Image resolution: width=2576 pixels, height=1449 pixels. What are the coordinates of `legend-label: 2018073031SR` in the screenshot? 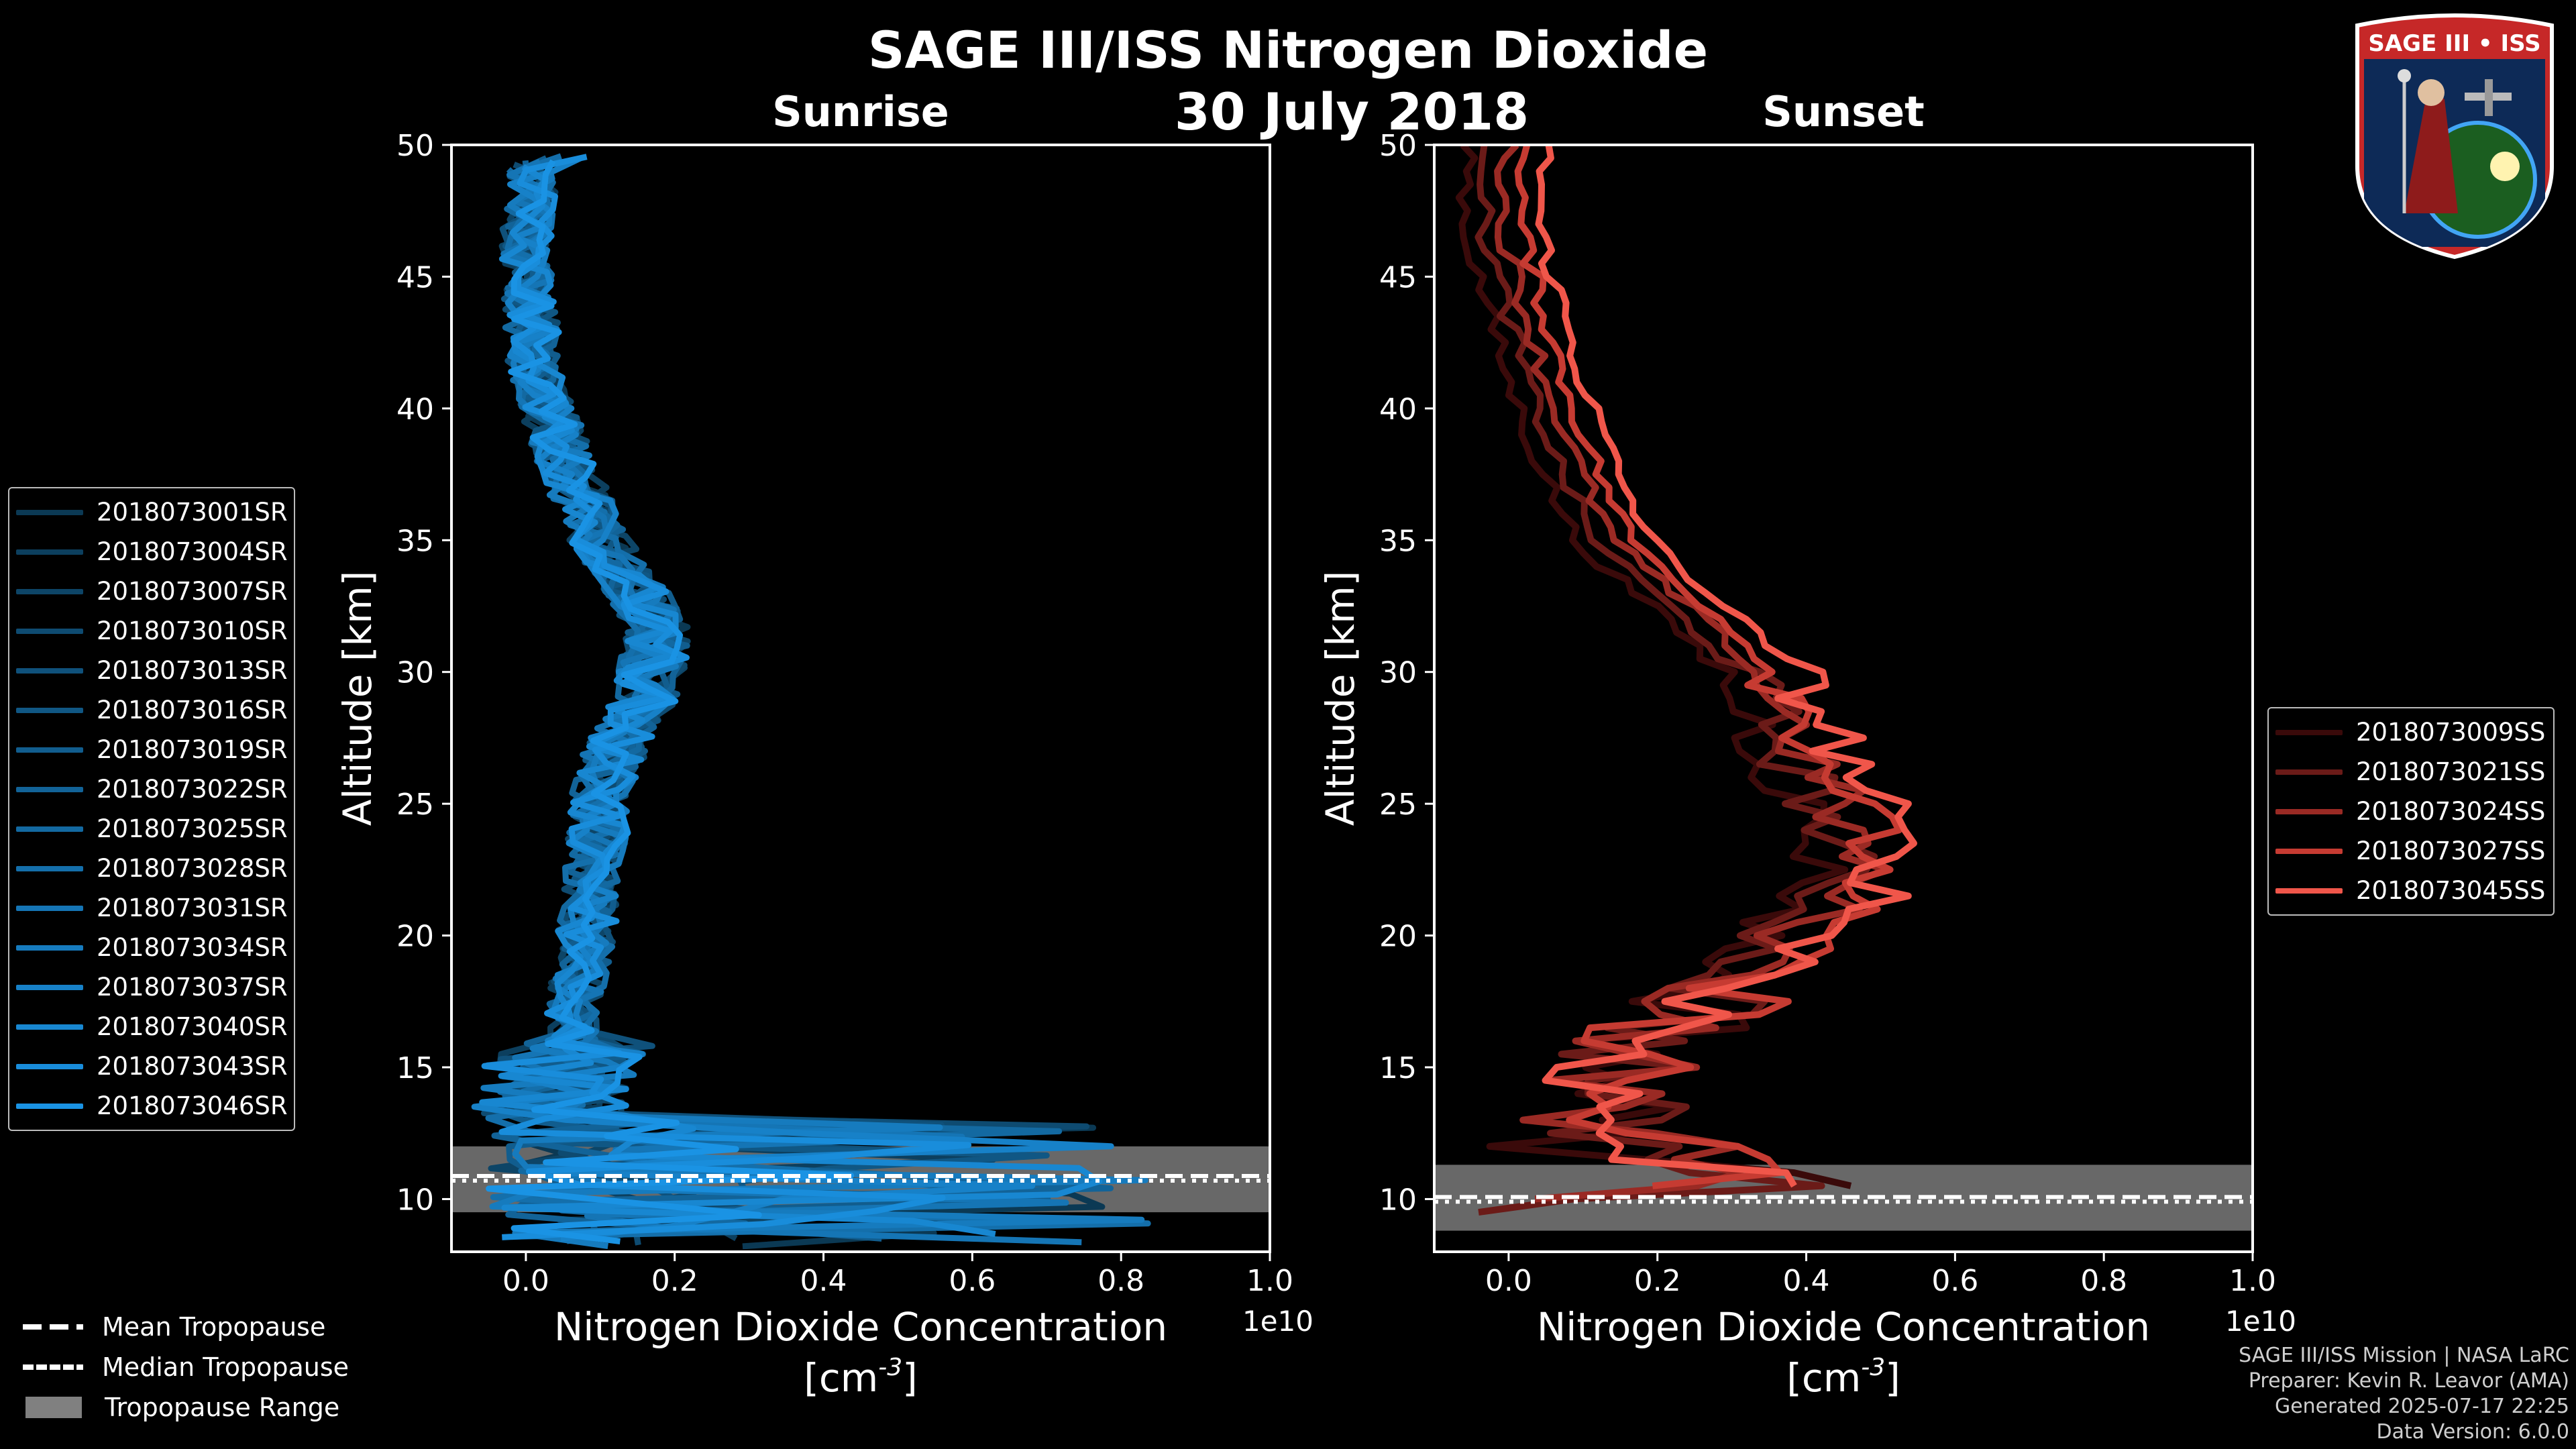 It's located at (192, 908).